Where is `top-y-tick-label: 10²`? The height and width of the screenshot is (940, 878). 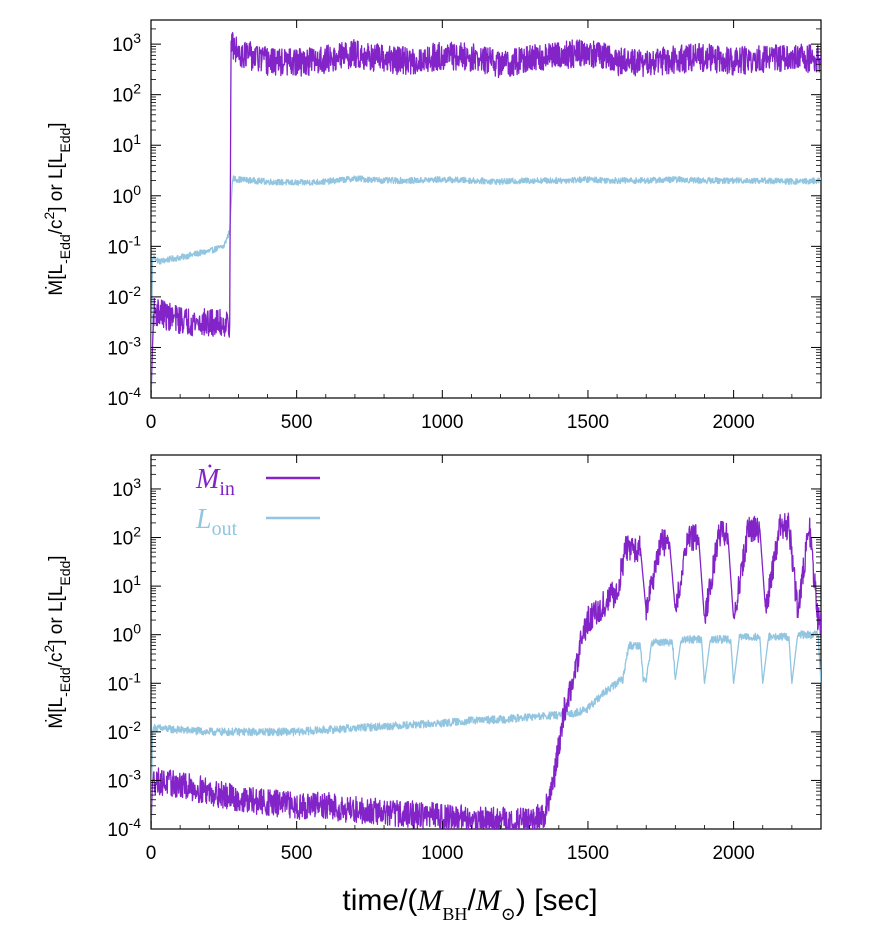 top-y-tick-label: 10² is located at coordinates (126, 94).